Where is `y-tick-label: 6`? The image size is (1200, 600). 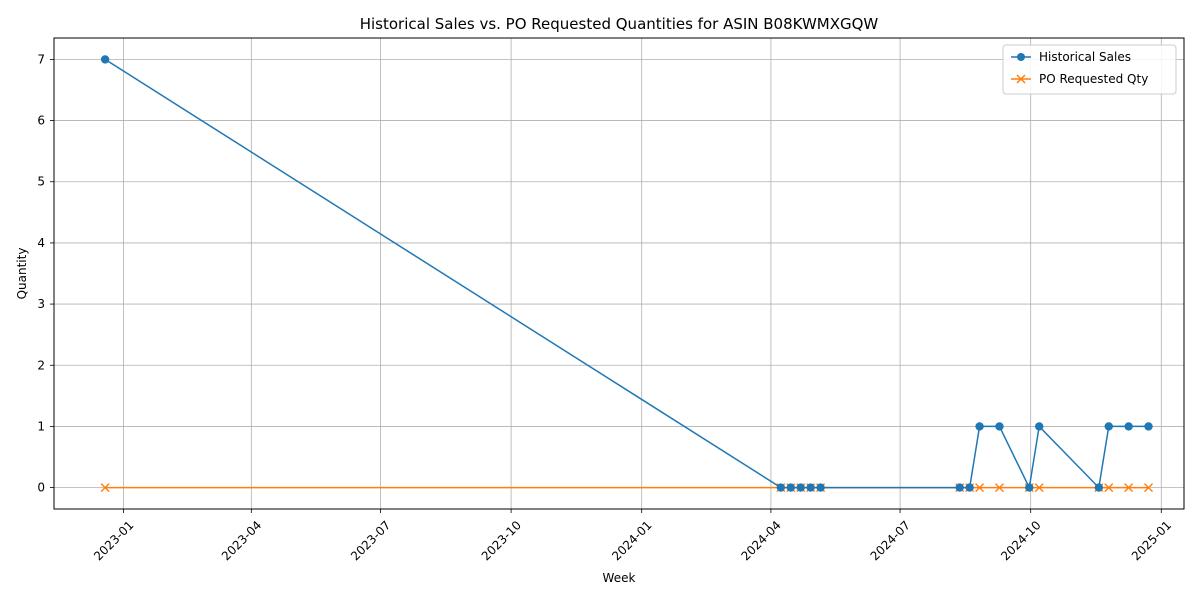 y-tick-label: 6 is located at coordinates (41, 121).